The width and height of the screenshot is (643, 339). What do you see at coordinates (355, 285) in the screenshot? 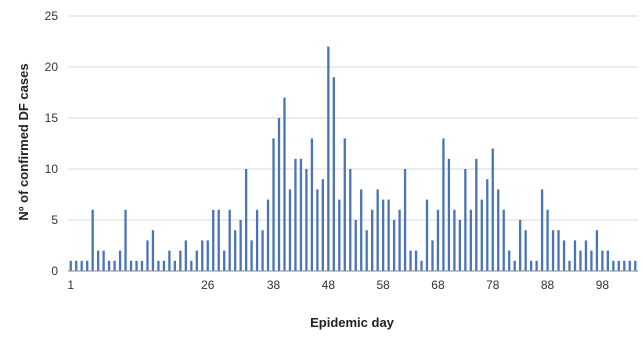
I see `x-tick-labels: 12638485868788898110123` at bounding box center [355, 285].